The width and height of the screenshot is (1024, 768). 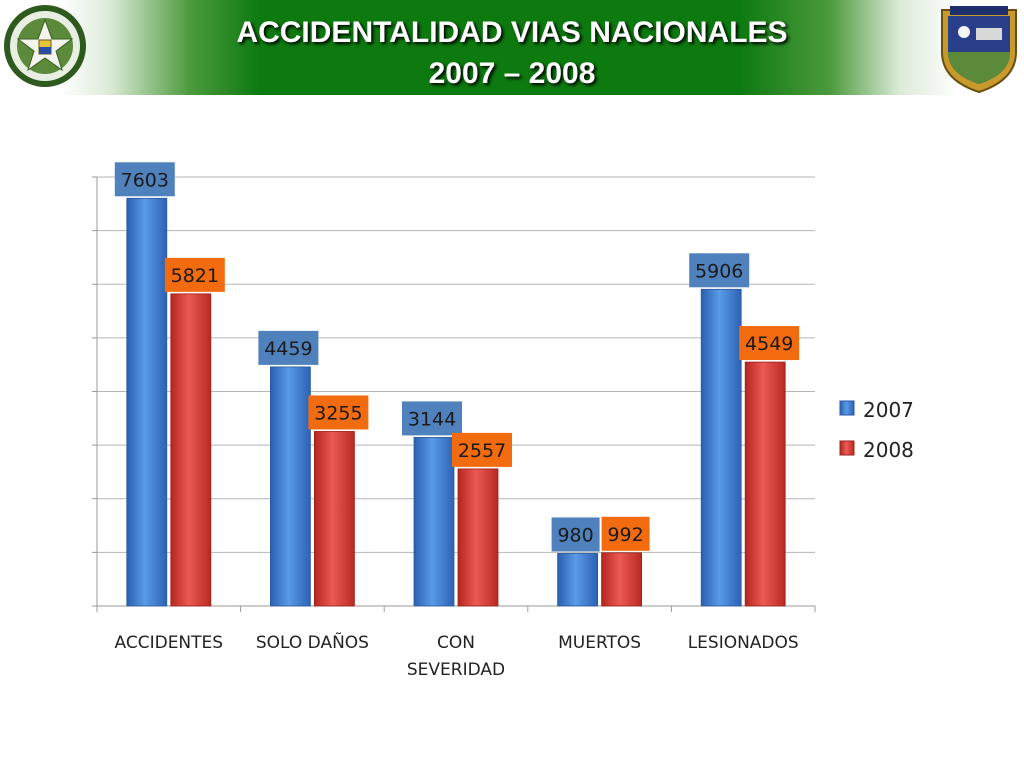 I want to click on data-label-2007-1: 4459, so click(x=288, y=349).